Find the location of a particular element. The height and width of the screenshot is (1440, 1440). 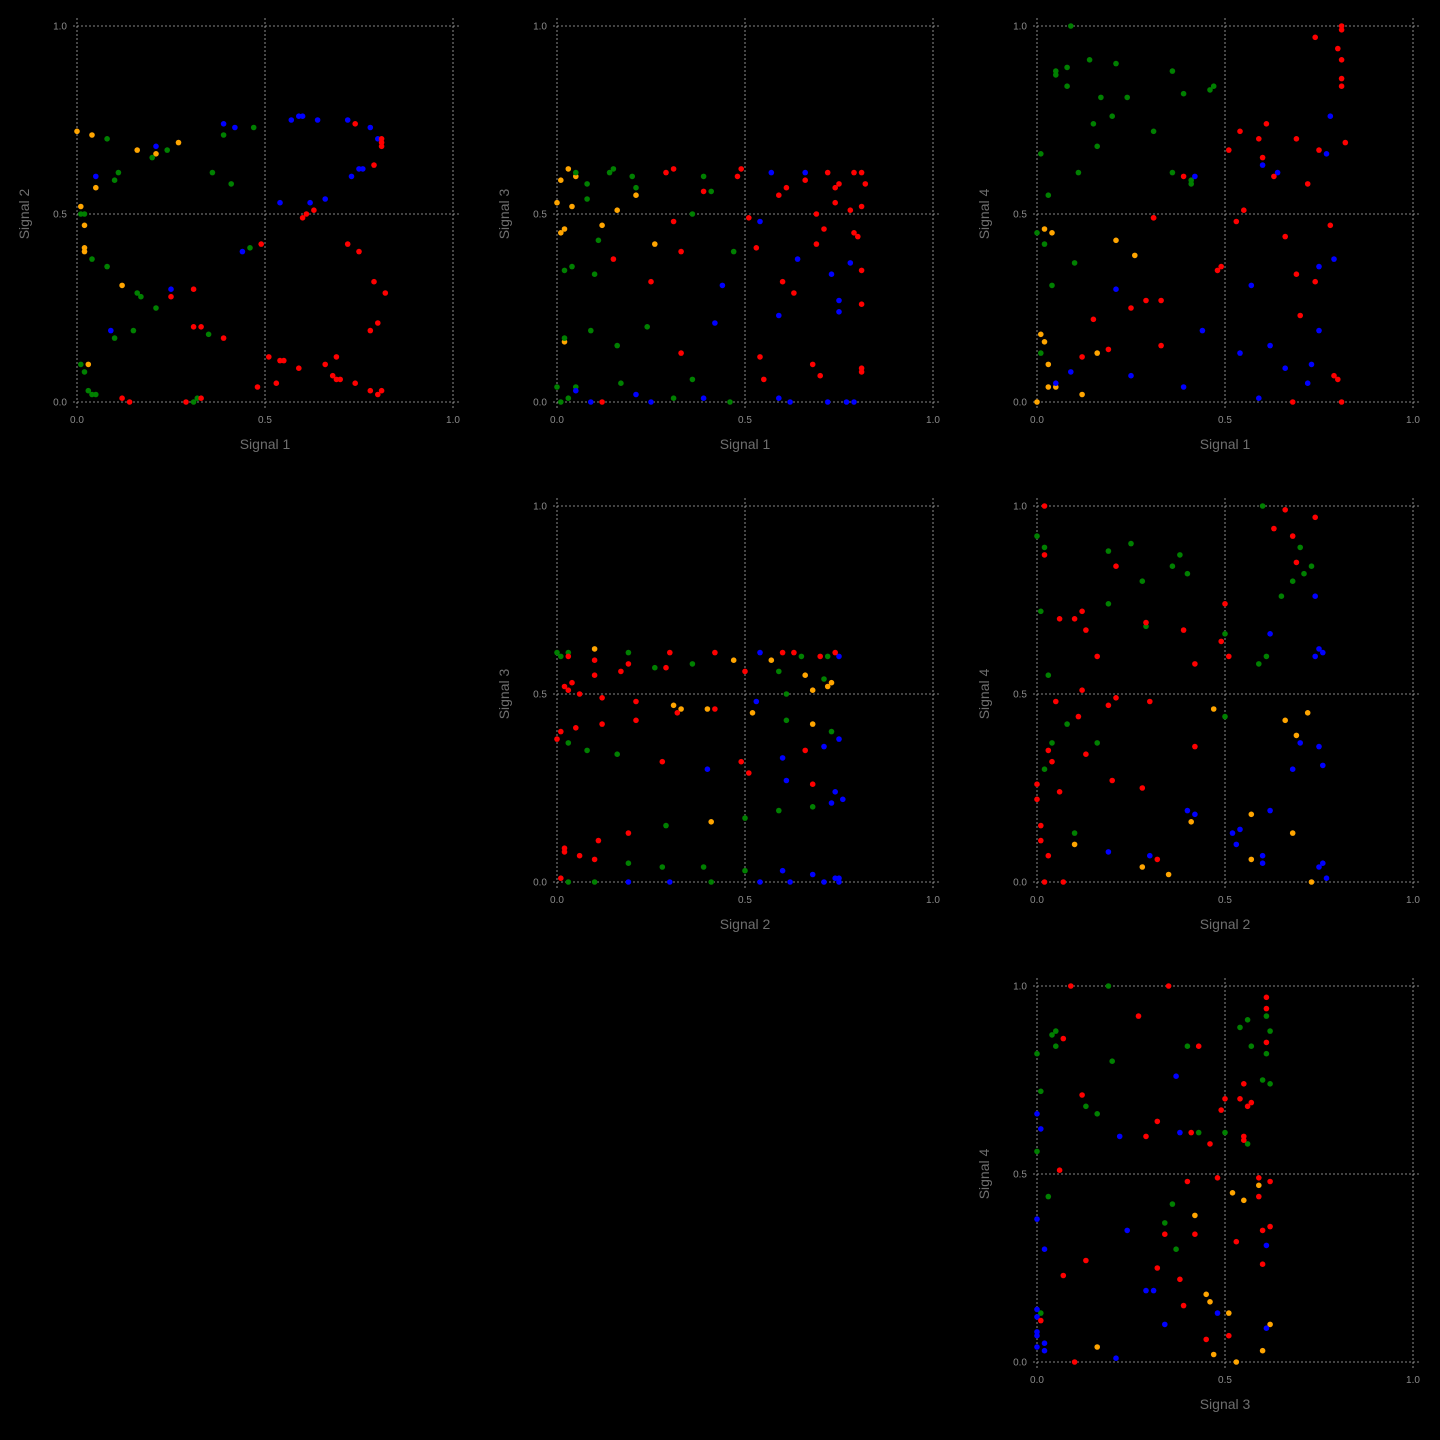

scatter-panel-4: 0.0 0.5 1.0 0.0 0.5 1.0 Signal 2 Signal 3 is located at coordinates (718, 715).